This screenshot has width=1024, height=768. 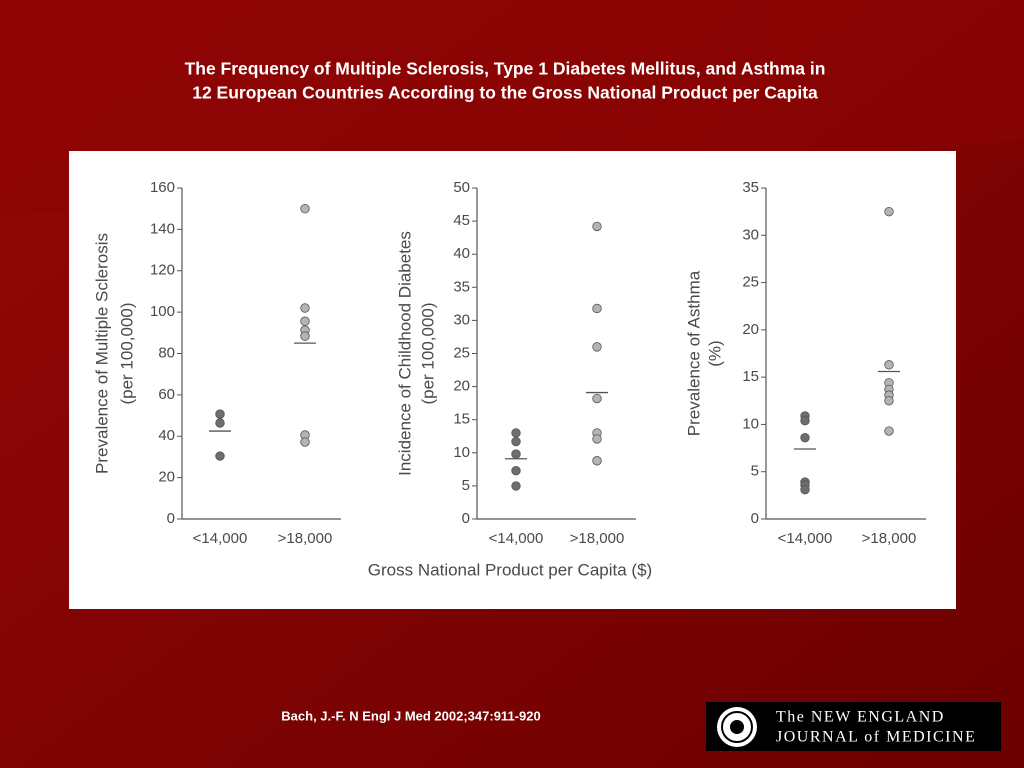 I want to click on y-tick-label: 80, so click(x=166, y=352).